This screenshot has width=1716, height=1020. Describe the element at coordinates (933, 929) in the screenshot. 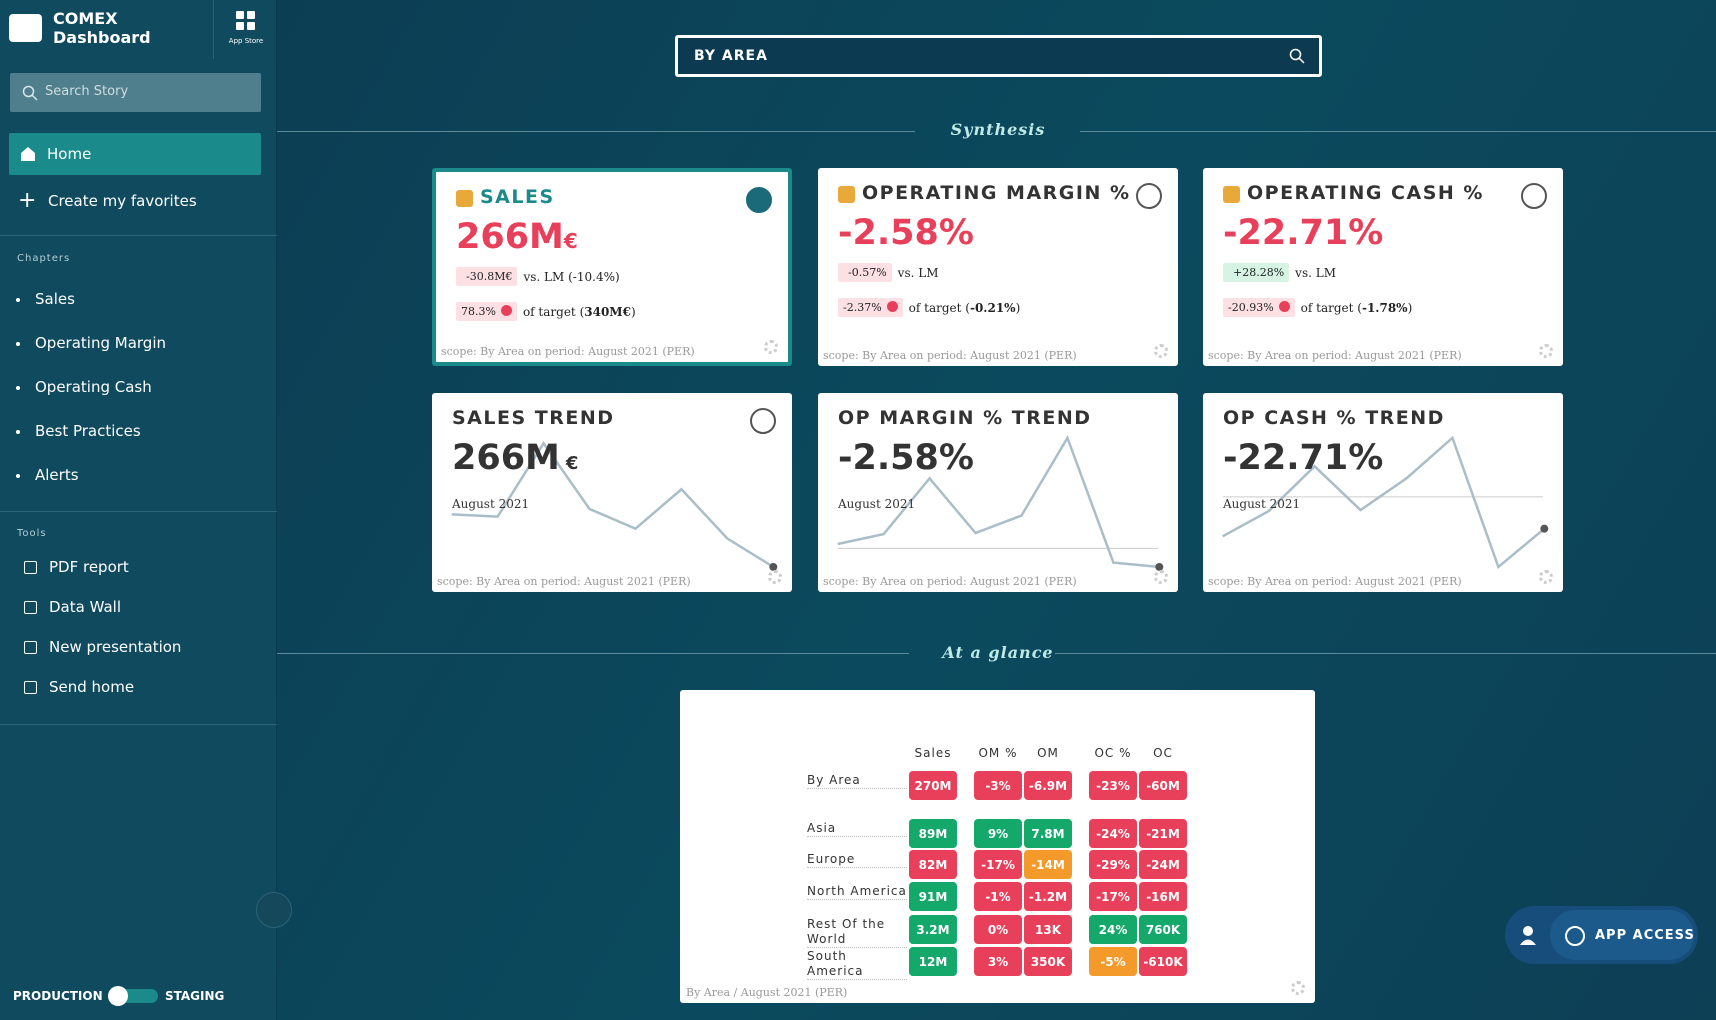

I see `glance-cell: 3.2M` at that location.